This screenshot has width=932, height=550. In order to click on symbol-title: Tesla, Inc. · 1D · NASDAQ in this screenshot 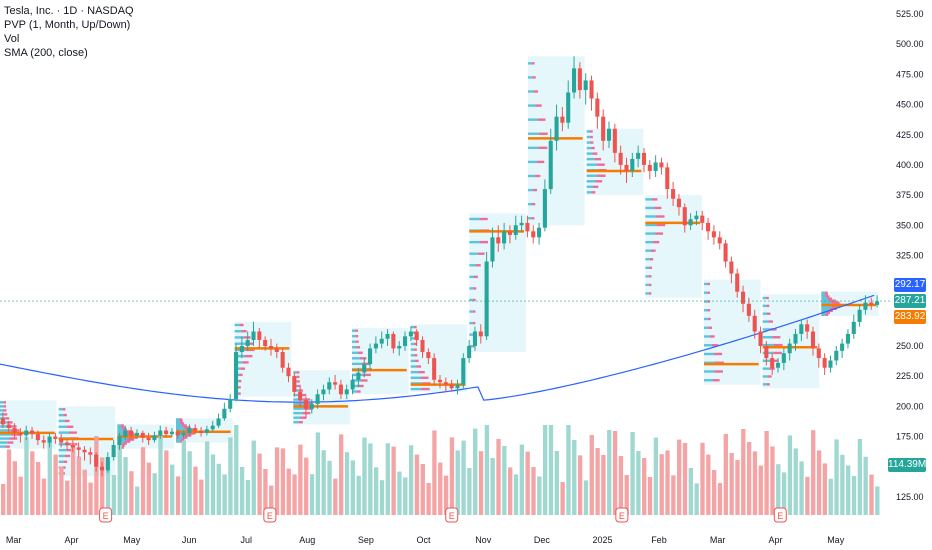, I will do `click(69, 11)`.